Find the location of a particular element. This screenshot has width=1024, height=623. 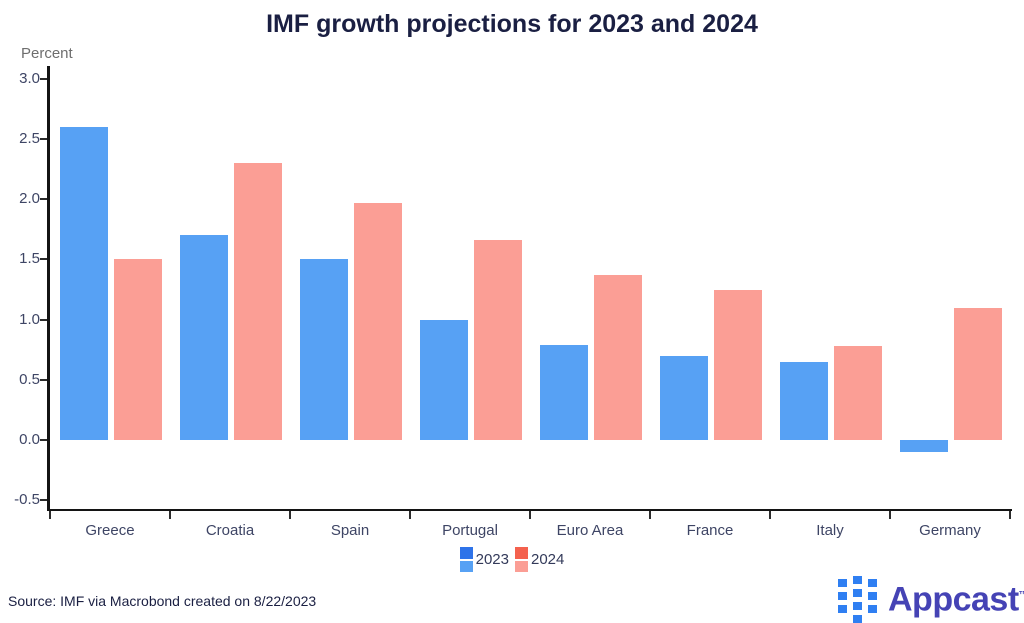

y-axis-line is located at coordinates (48, 288).